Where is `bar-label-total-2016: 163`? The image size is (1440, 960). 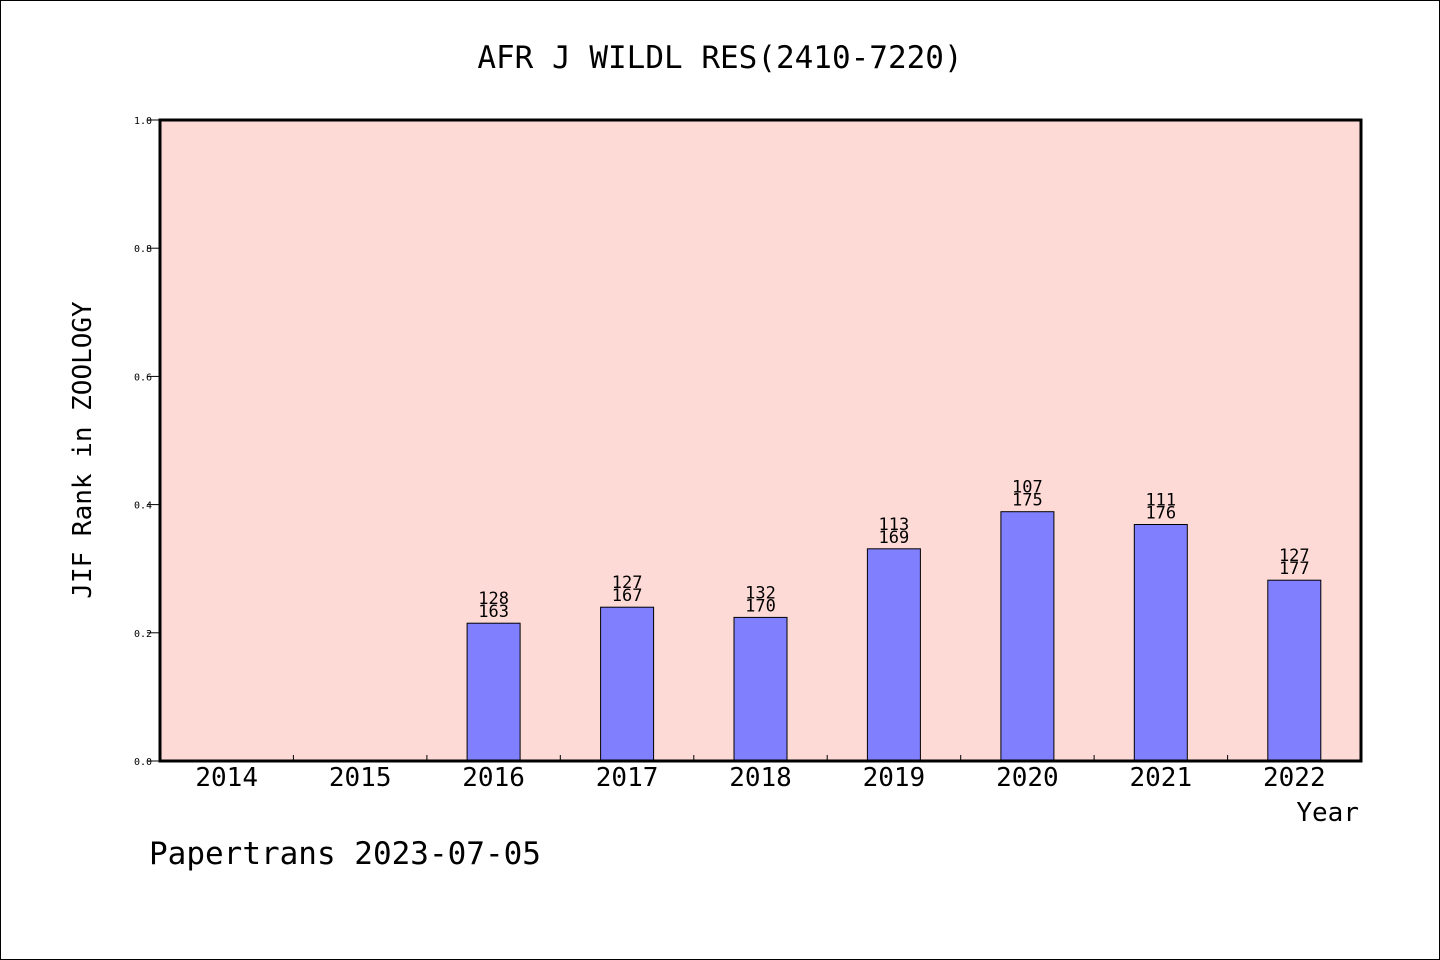 bar-label-total-2016: 163 is located at coordinates (493, 612).